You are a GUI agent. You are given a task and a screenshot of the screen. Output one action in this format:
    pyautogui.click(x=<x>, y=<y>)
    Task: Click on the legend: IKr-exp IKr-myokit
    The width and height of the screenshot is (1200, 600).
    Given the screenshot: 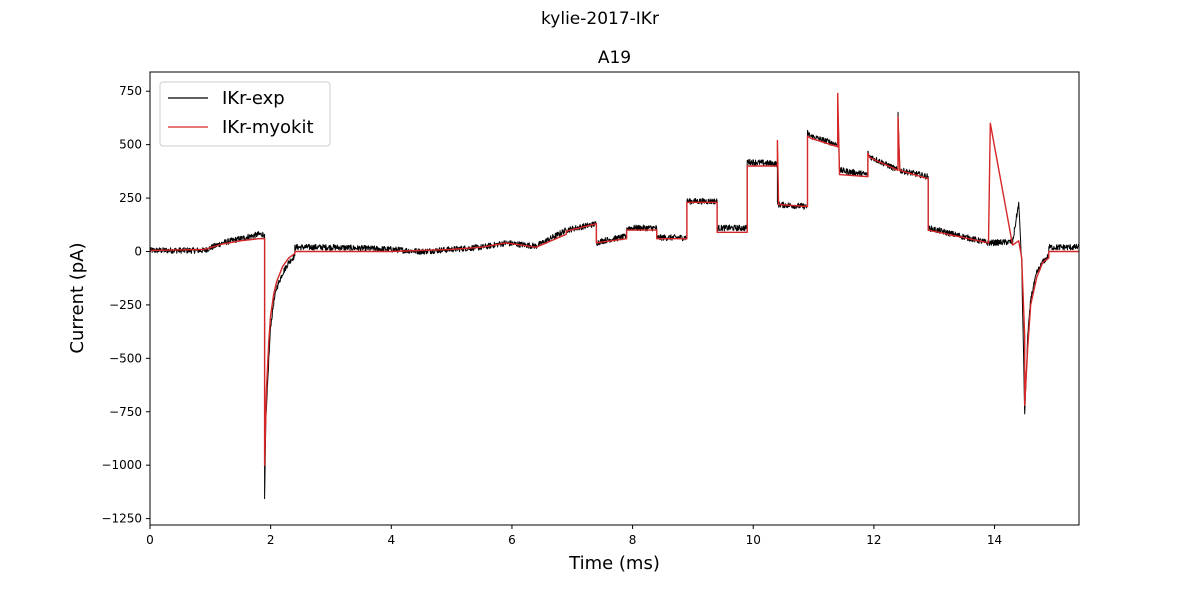 What is the action you would take?
    pyautogui.click(x=245, y=114)
    